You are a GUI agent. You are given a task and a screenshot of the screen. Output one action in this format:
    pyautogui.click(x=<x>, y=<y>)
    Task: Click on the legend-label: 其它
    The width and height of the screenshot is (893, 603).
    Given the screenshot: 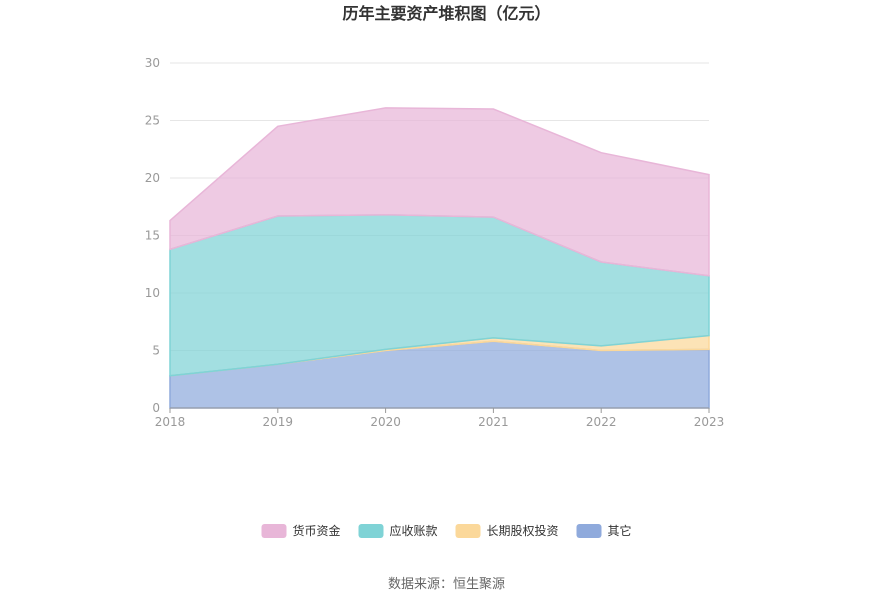 What is the action you would take?
    pyautogui.click(x=620, y=530)
    